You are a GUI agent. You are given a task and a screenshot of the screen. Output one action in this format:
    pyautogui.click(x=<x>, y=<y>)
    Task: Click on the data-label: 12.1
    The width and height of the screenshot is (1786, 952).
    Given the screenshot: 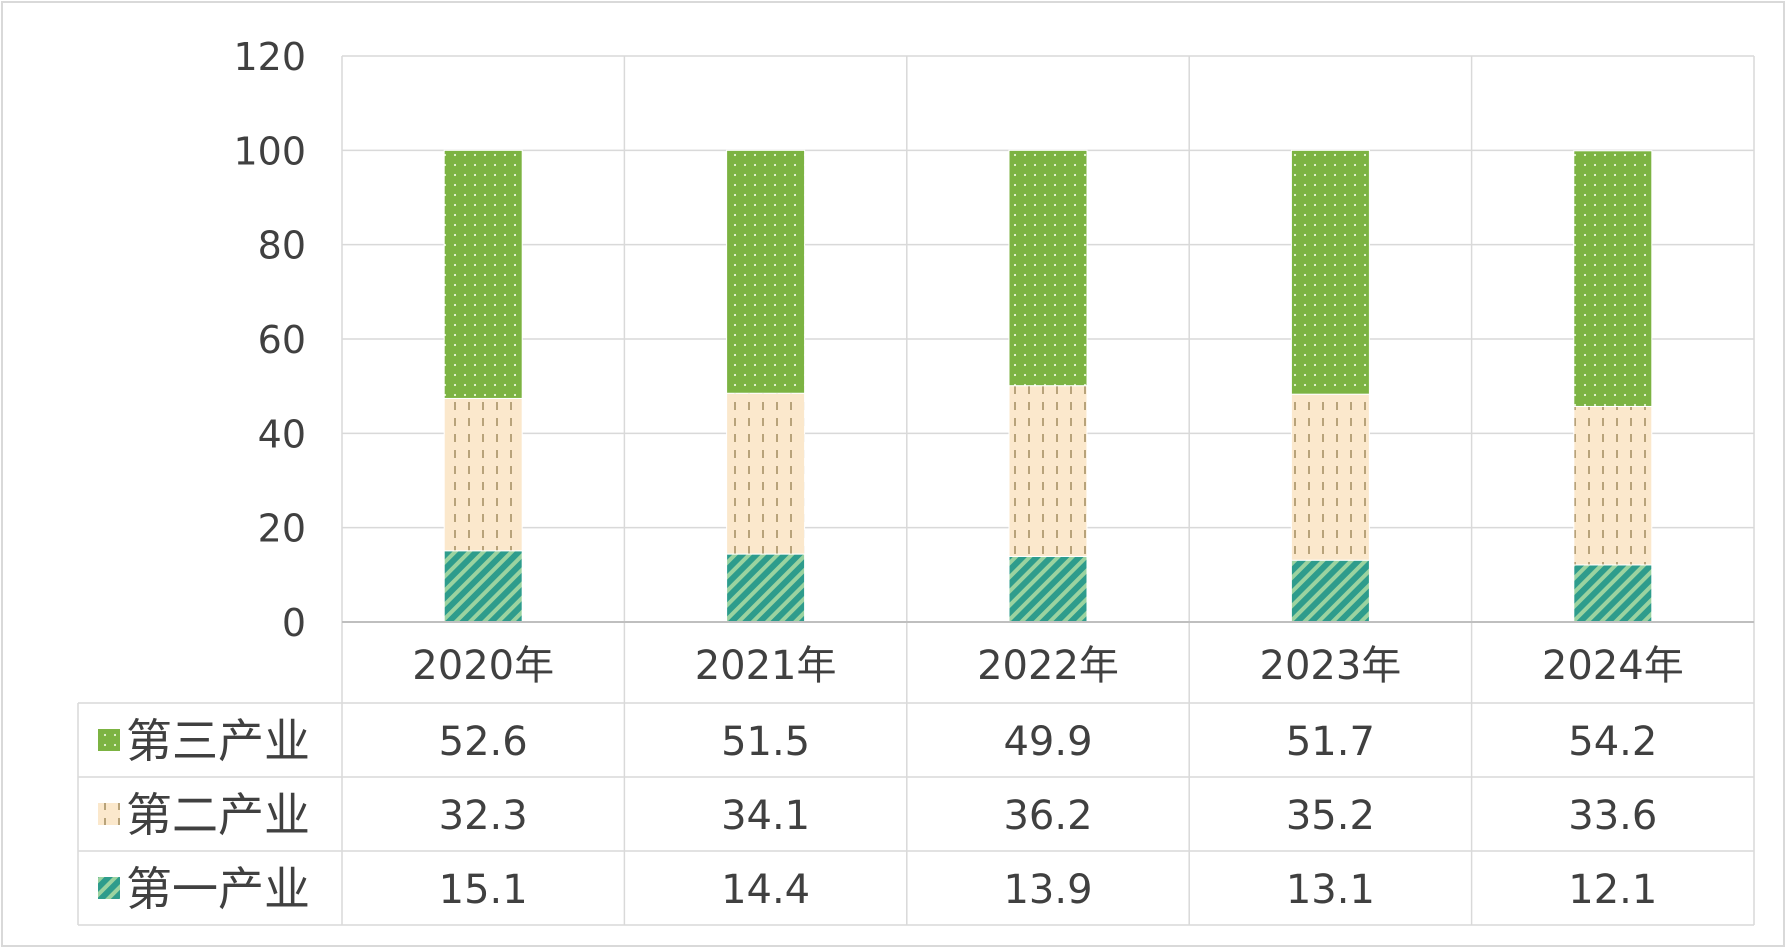 What is the action you would take?
    pyautogui.click(x=1612, y=890)
    